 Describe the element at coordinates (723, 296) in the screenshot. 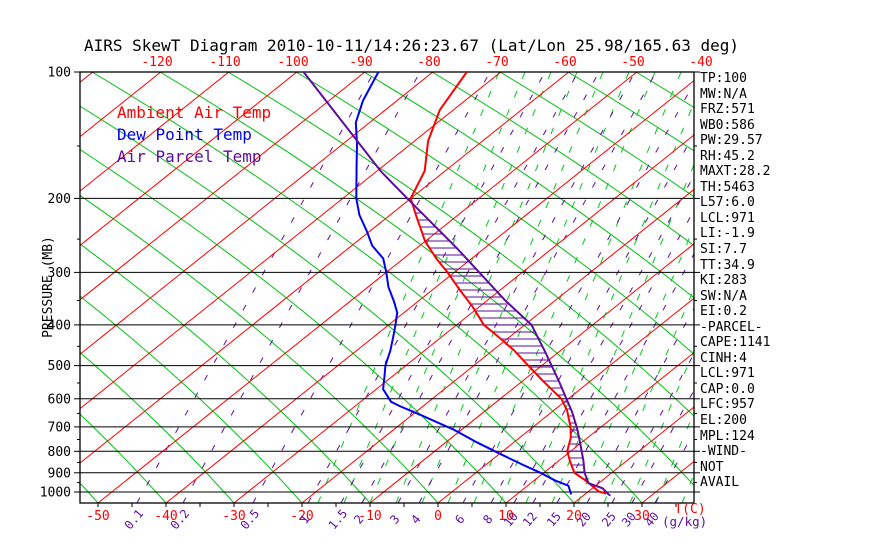

I see `stat-line: SW:N/A` at that location.